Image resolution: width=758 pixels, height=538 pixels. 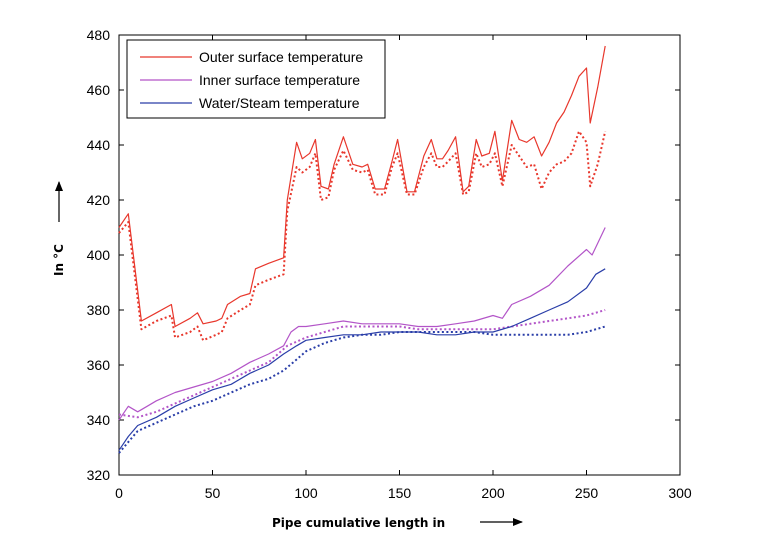 What do you see at coordinates (119, 493) in the screenshot?
I see `x-tick-label: 0` at bounding box center [119, 493].